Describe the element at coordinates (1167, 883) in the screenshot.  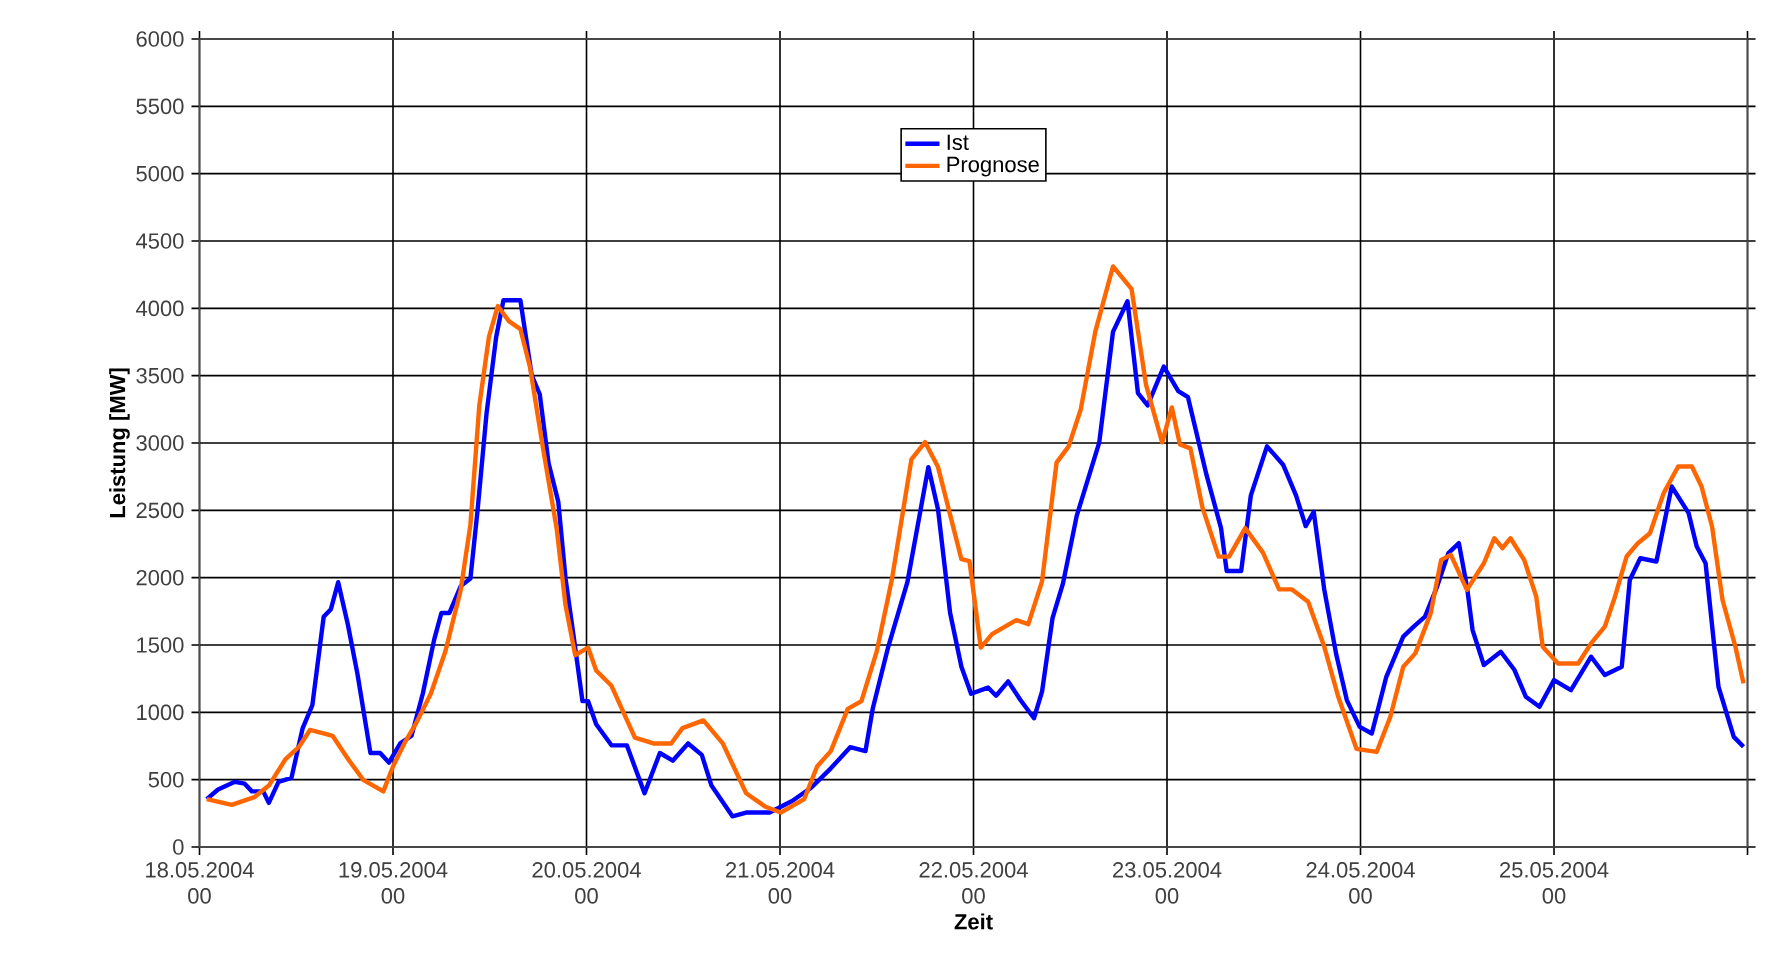
I see `x-tick-label: 23.05.2004 00` at that location.